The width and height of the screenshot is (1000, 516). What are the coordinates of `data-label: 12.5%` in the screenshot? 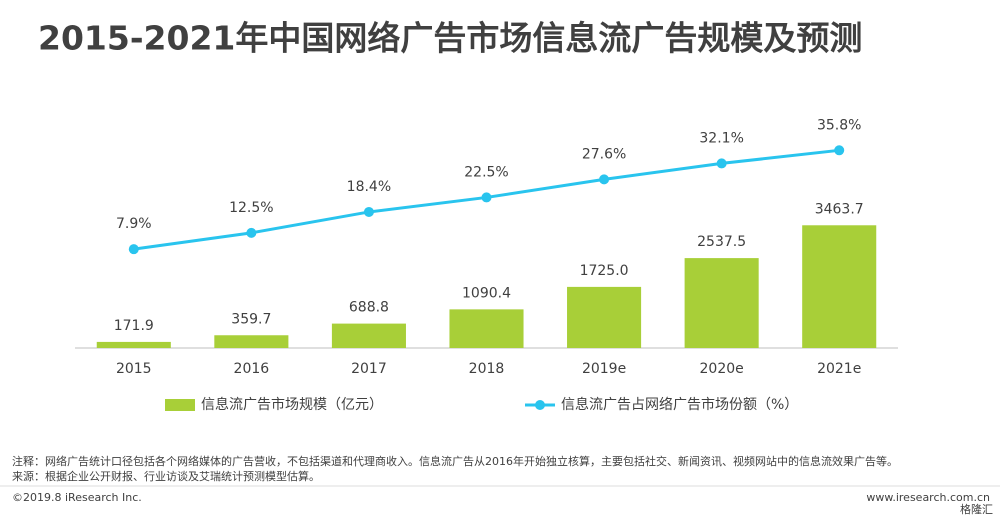 It's located at (251, 208).